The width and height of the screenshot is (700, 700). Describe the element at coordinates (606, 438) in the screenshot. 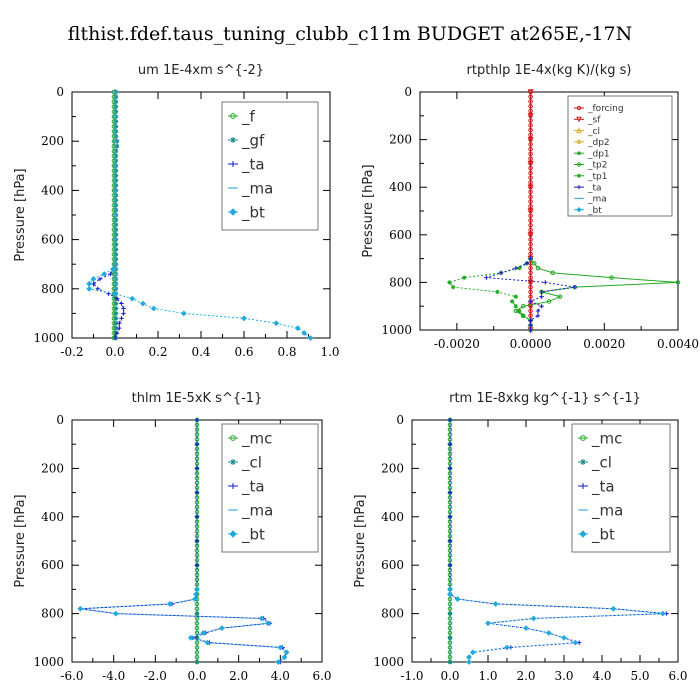

I see `legend-entry: _mc` at that location.